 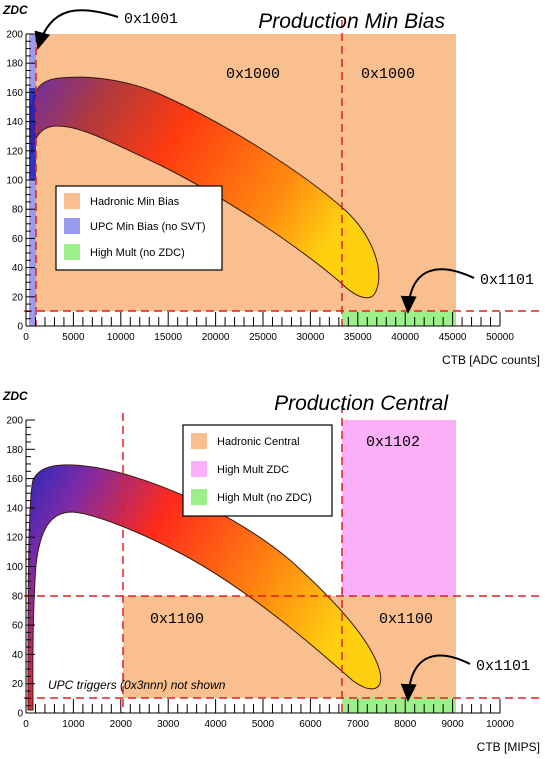 What do you see at coordinates (399, 318) in the screenshot?
I see `region-high-mult-no-zdc` at bounding box center [399, 318].